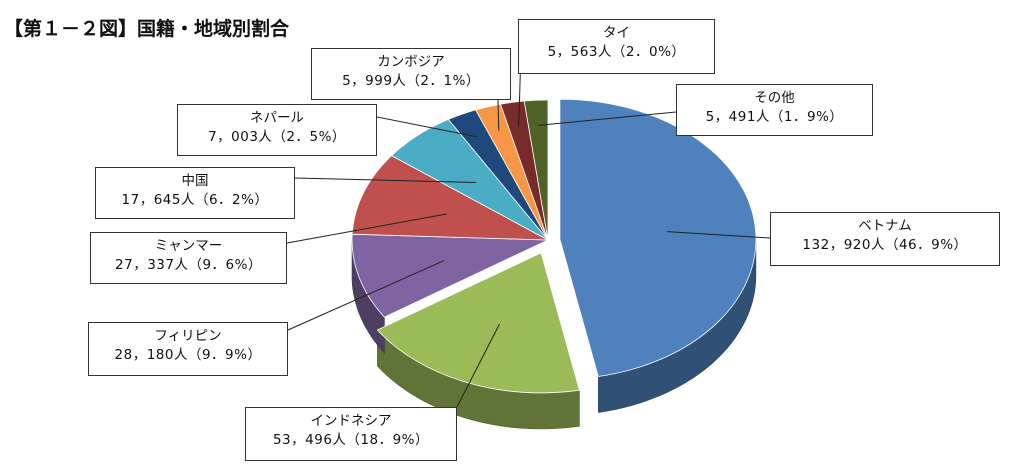 Image resolution: width=1022 pixels, height=473 pixels. What do you see at coordinates (616, 33) in the screenshot?
I see `label-name-thailand: タイ` at bounding box center [616, 33].